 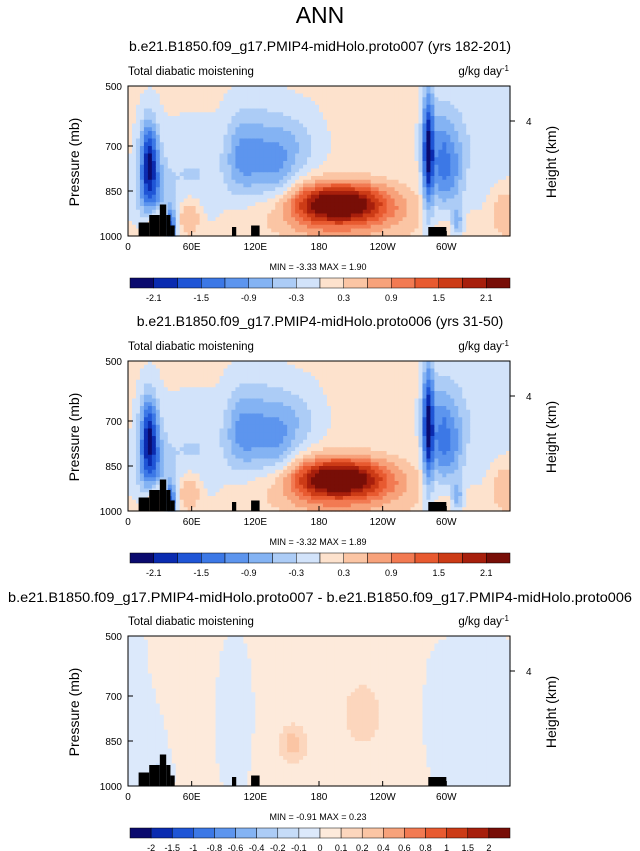 I want to click on colorbar-label: -2.1, so click(x=154, y=573).